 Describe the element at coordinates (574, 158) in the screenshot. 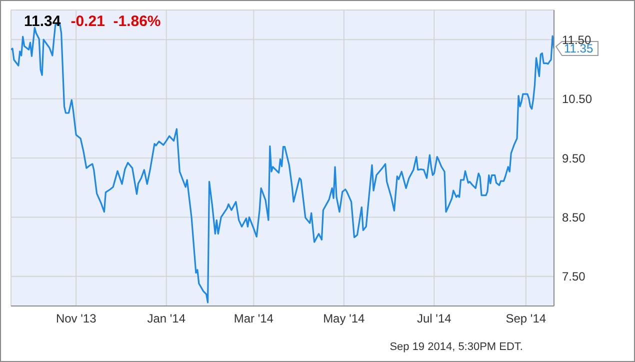

I see `y-tick-label: 9.50` at that location.